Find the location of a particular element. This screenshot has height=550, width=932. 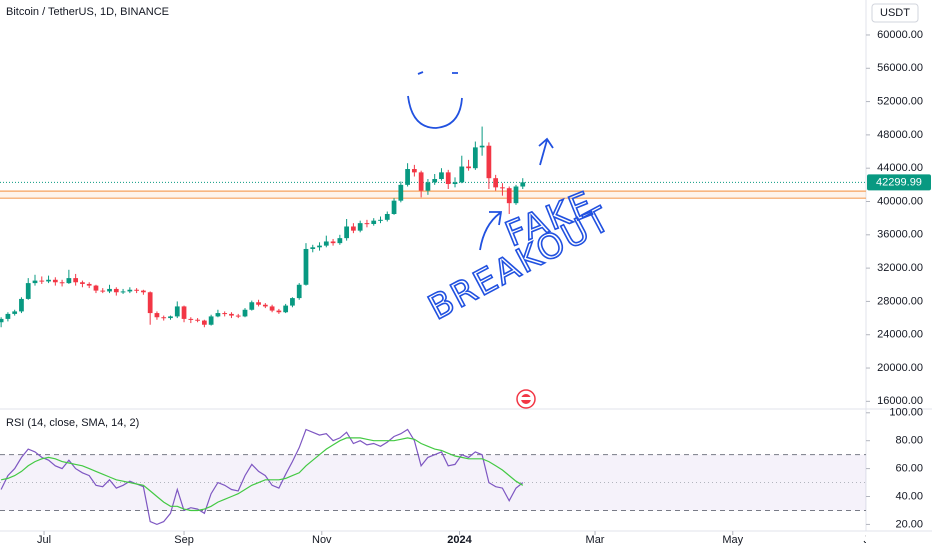

last-price-label: 42299.99 is located at coordinates (899, 182).